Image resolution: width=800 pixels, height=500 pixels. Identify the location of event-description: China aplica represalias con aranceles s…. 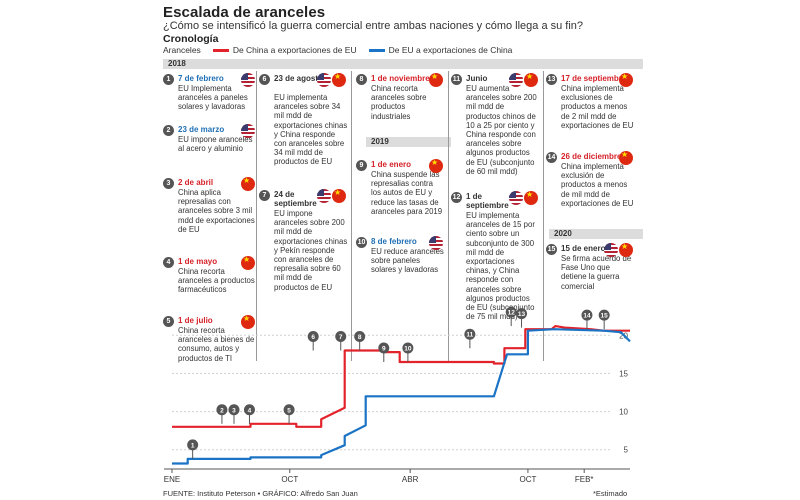
(216, 211).